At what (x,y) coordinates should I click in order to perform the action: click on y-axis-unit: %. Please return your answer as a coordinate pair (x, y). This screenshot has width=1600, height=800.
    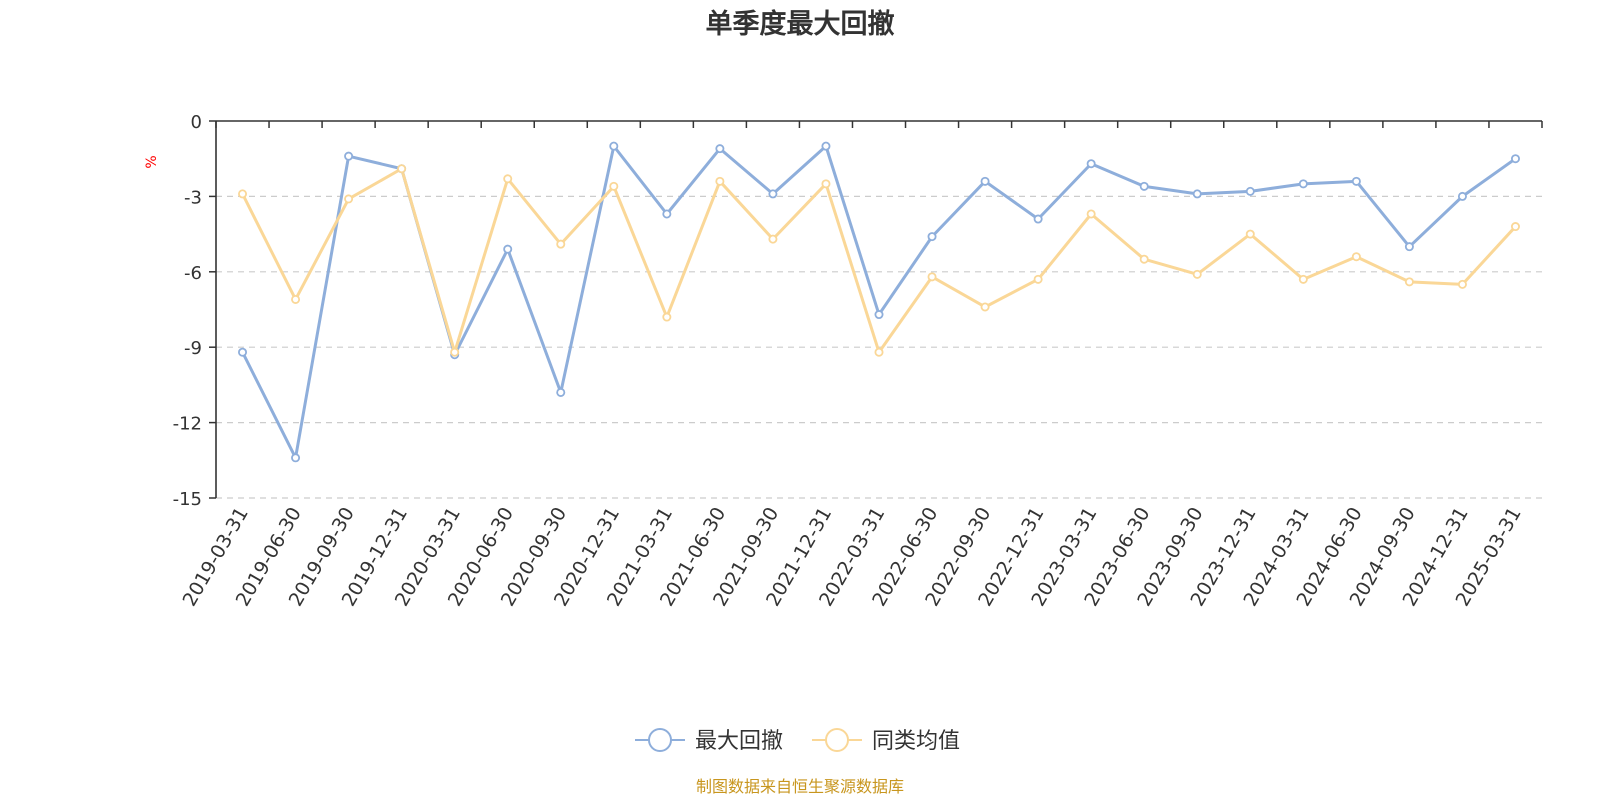
    Looking at the image, I should click on (152, 161).